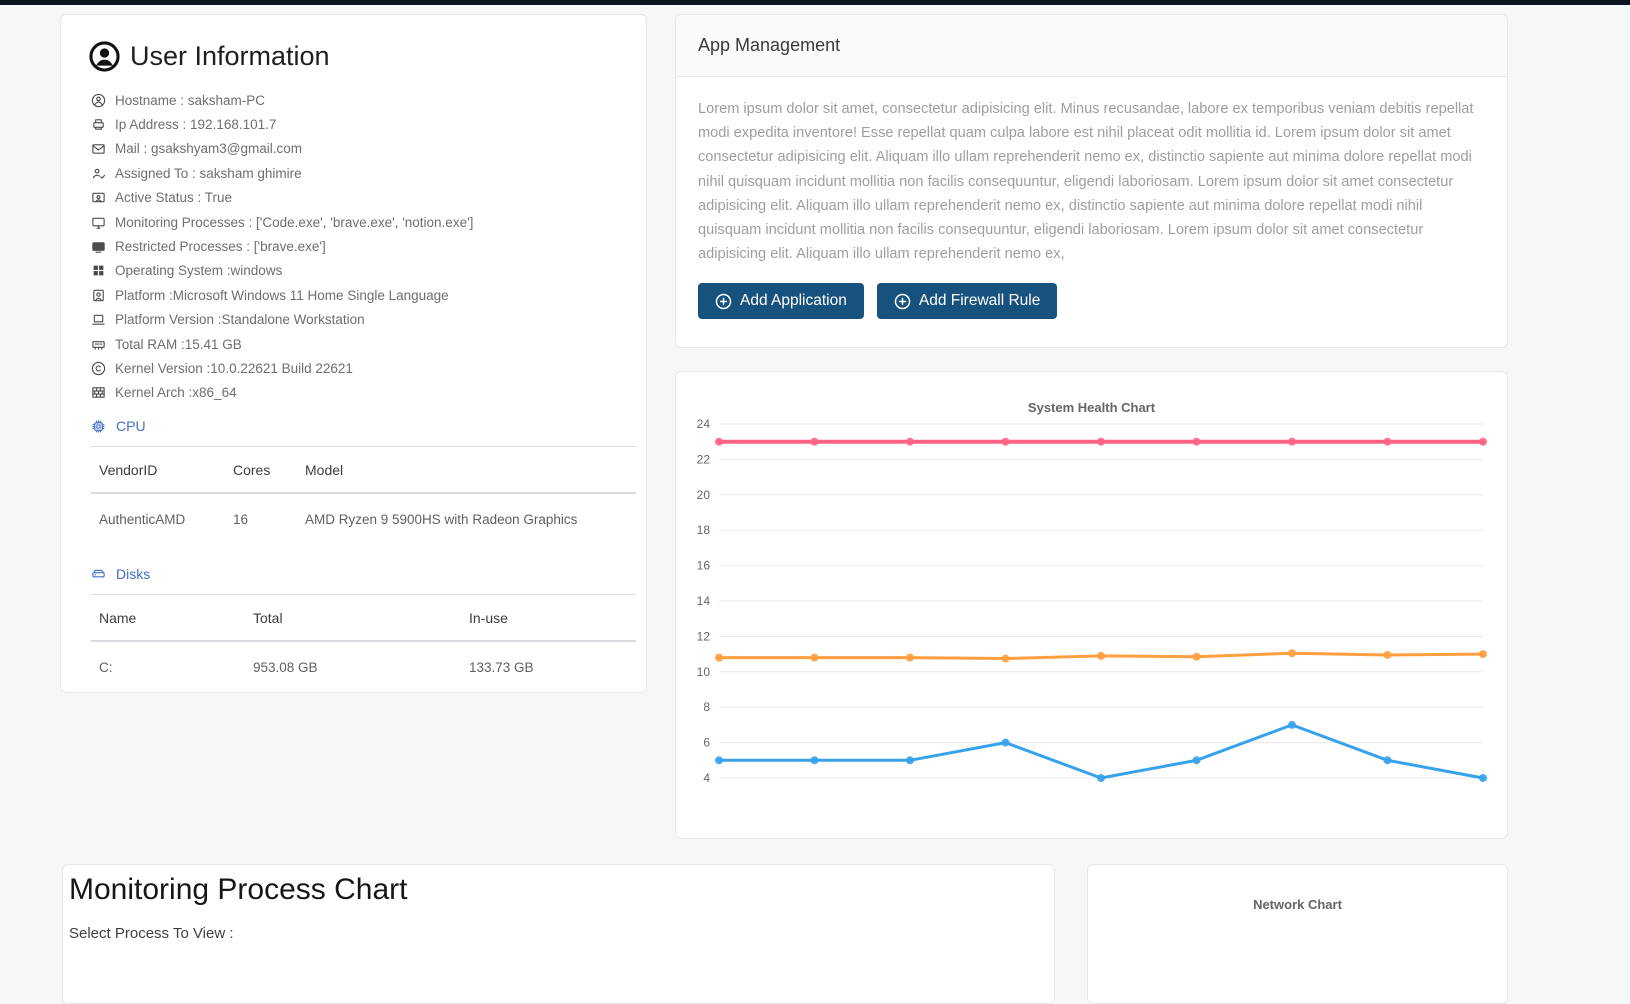  I want to click on disks-table: Name Total In-use C: 953.08 GB 133.73 GB, so click(363, 647).